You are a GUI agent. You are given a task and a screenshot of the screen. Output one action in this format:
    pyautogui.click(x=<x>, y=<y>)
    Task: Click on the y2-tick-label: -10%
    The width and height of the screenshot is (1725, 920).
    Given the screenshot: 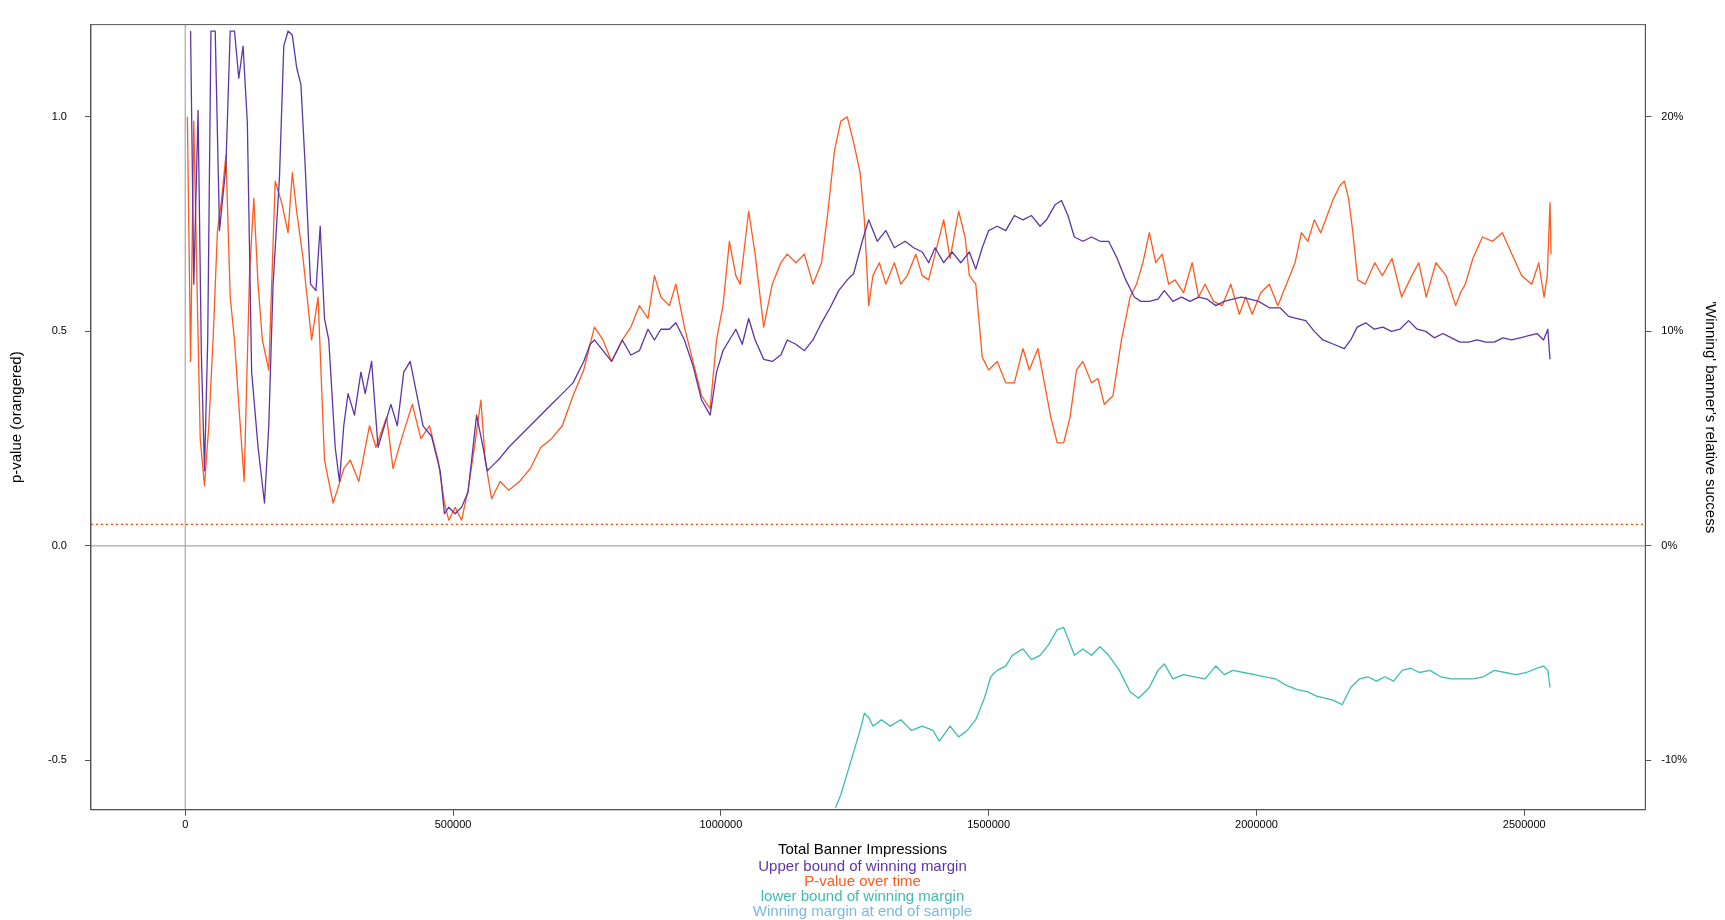 What is the action you would take?
    pyautogui.click(x=1674, y=759)
    